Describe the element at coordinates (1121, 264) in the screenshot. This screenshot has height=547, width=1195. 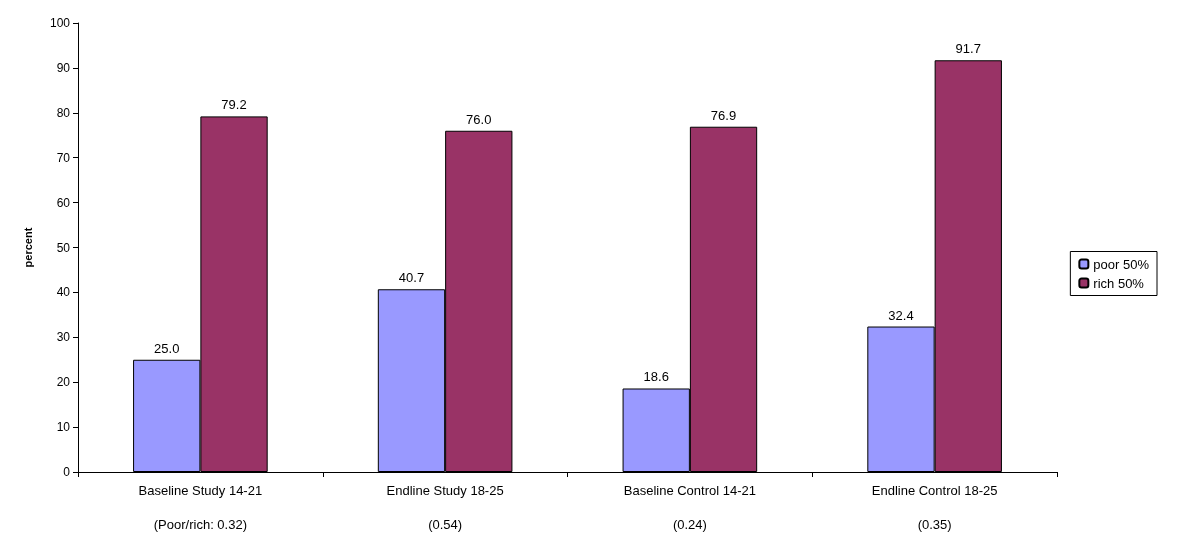
I see `legend-label: poor 50%` at that location.